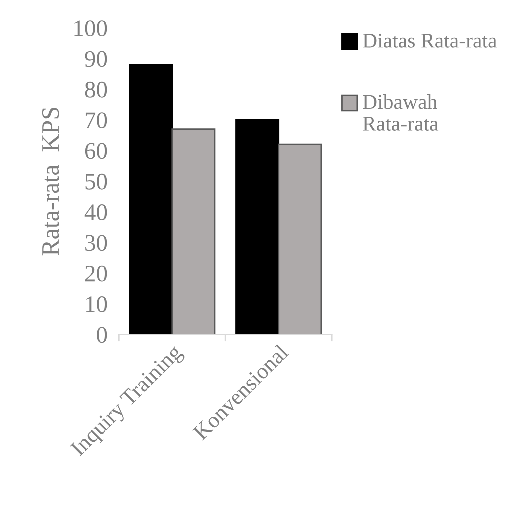 This screenshot has height=511, width=507. What do you see at coordinates (97, 182) in the screenshot?
I see `y-tick-label: 50` at bounding box center [97, 182].